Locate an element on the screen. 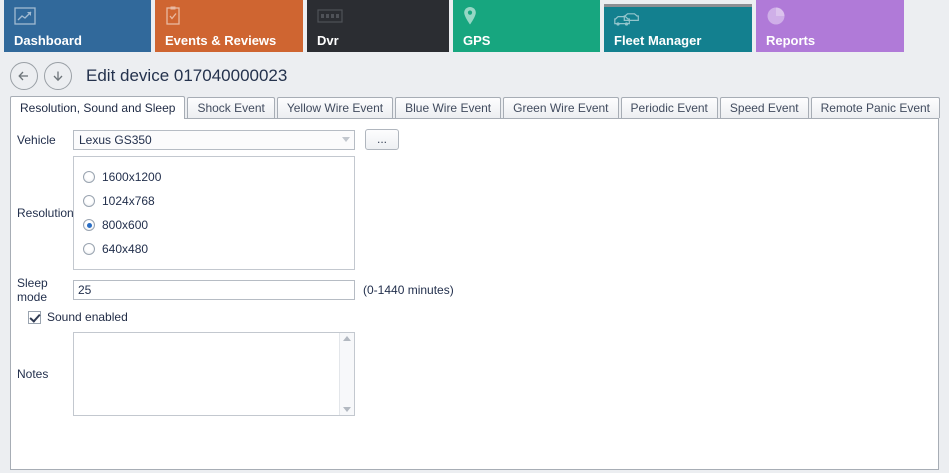  main-navigation: Dashboard Events & Reviews Dvr is located at coordinates (474, 28).